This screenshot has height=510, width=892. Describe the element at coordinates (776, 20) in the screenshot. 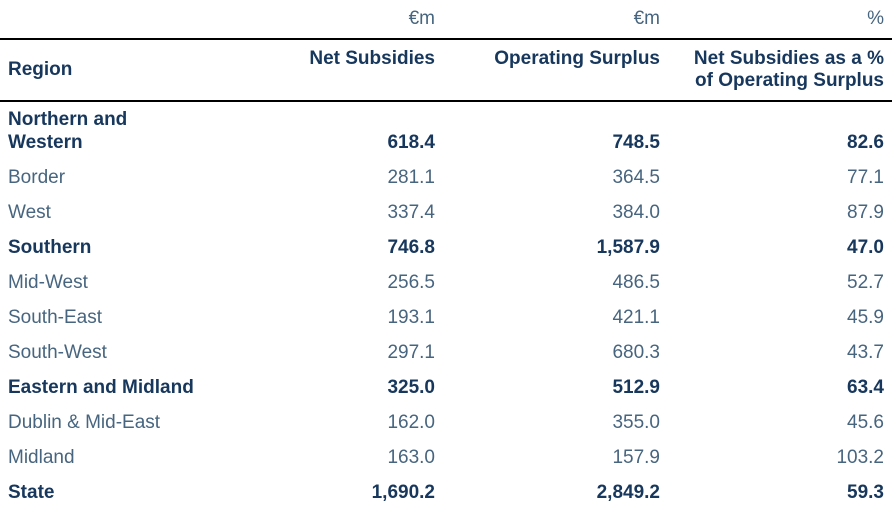

I see `units-pct: %` at that location.